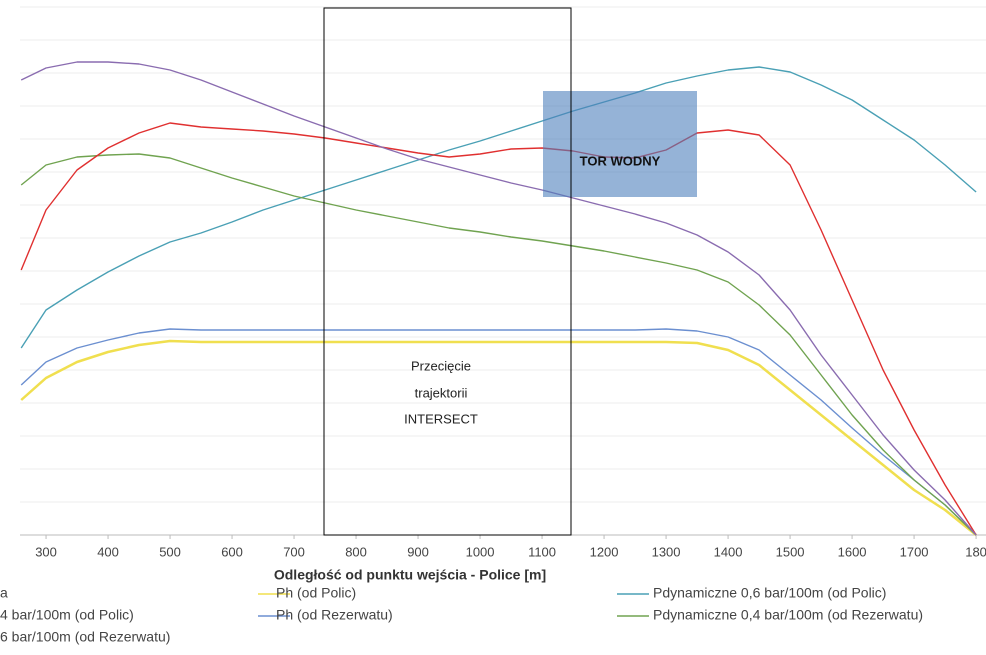 Image resolution: width=986 pixels, height=655 pixels. Describe the element at coordinates (232, 551) in the screenshot. I see `x-tick-label: 600` at that location.